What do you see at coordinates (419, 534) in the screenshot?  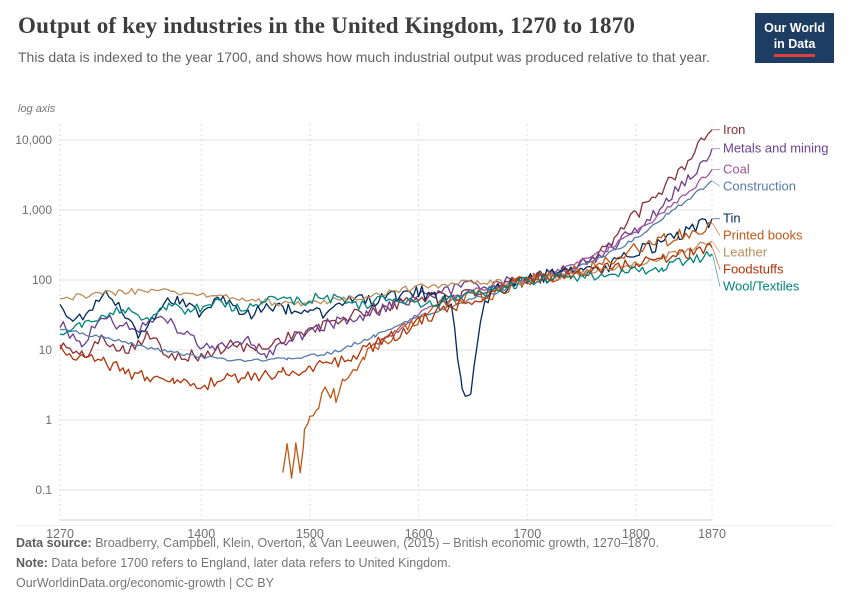 I see `x-tick-label: 1600` at bounding box center [419, 534].